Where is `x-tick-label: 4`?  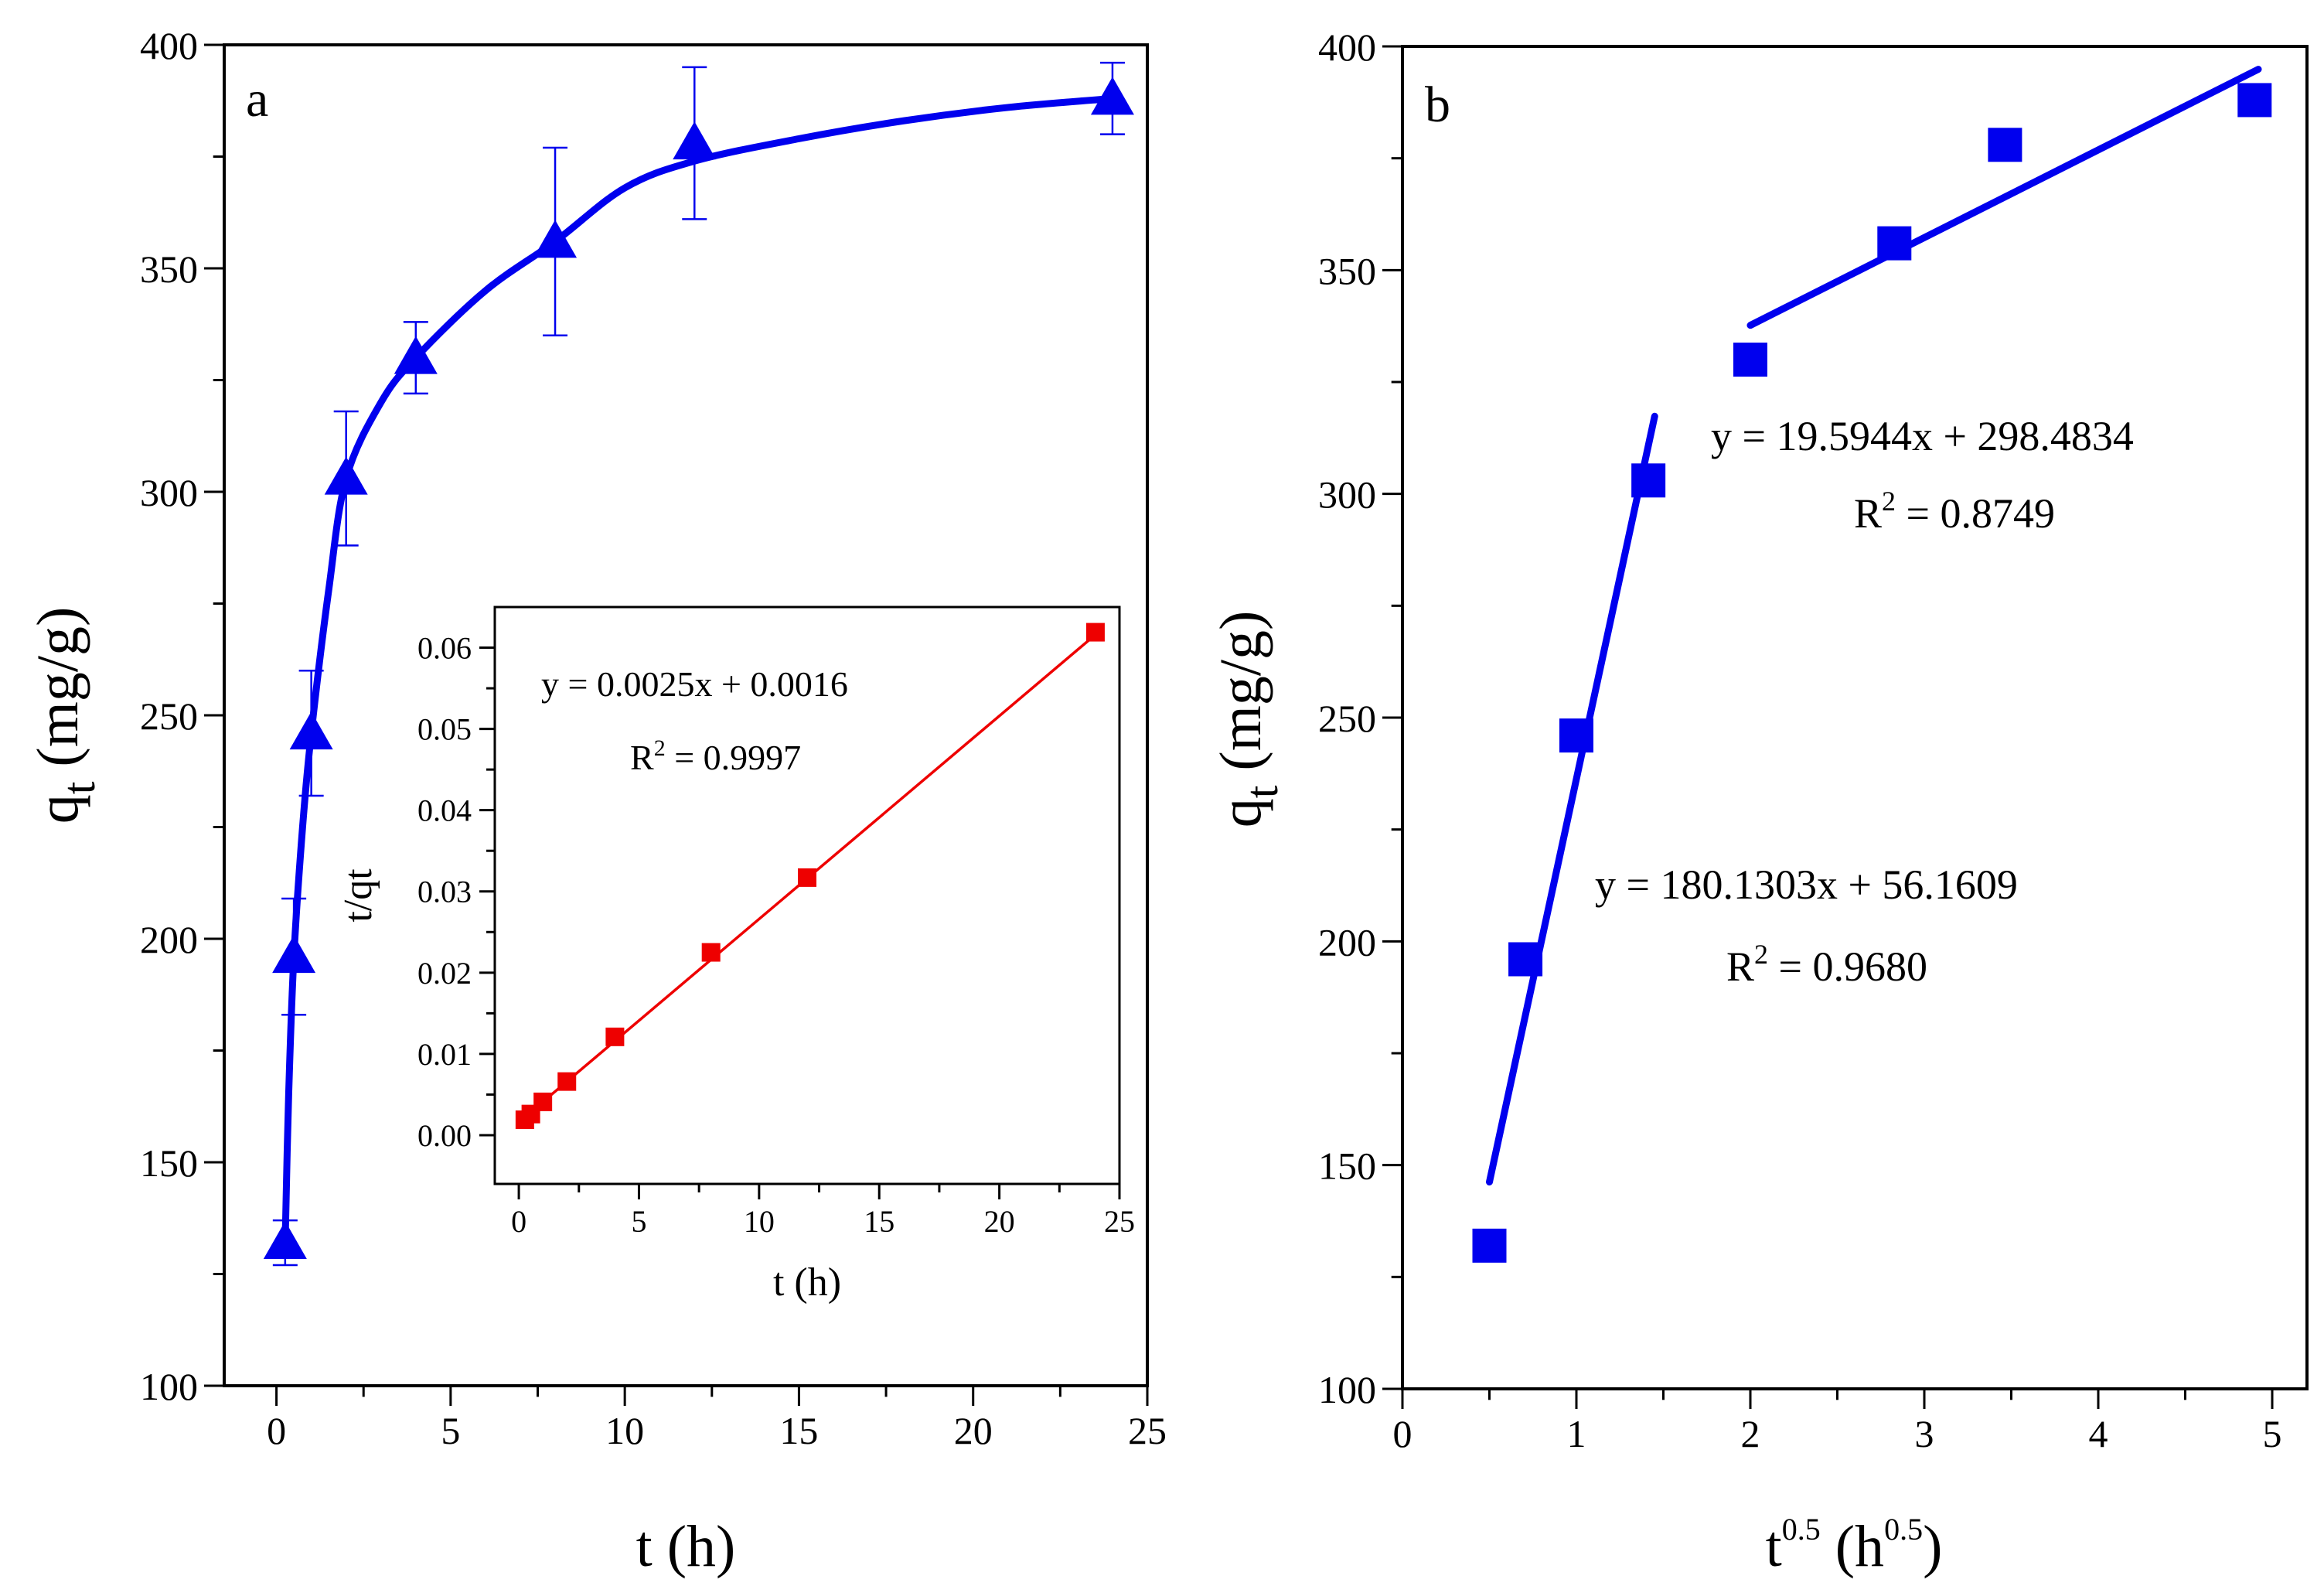 x-tick-label: 4 is located at coordinates (2098, 1433).